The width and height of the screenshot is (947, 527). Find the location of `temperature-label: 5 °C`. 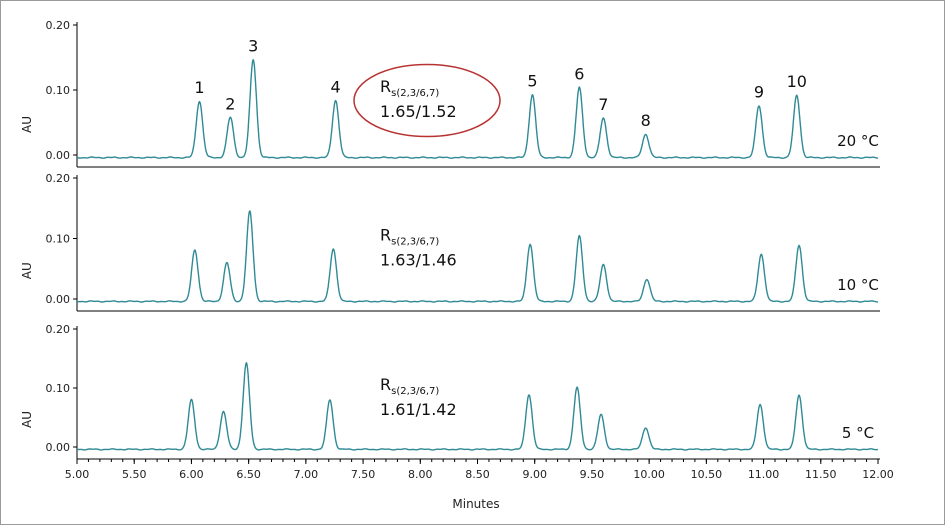

temperature-label: 5 °C is located at coordinates (858, 433).